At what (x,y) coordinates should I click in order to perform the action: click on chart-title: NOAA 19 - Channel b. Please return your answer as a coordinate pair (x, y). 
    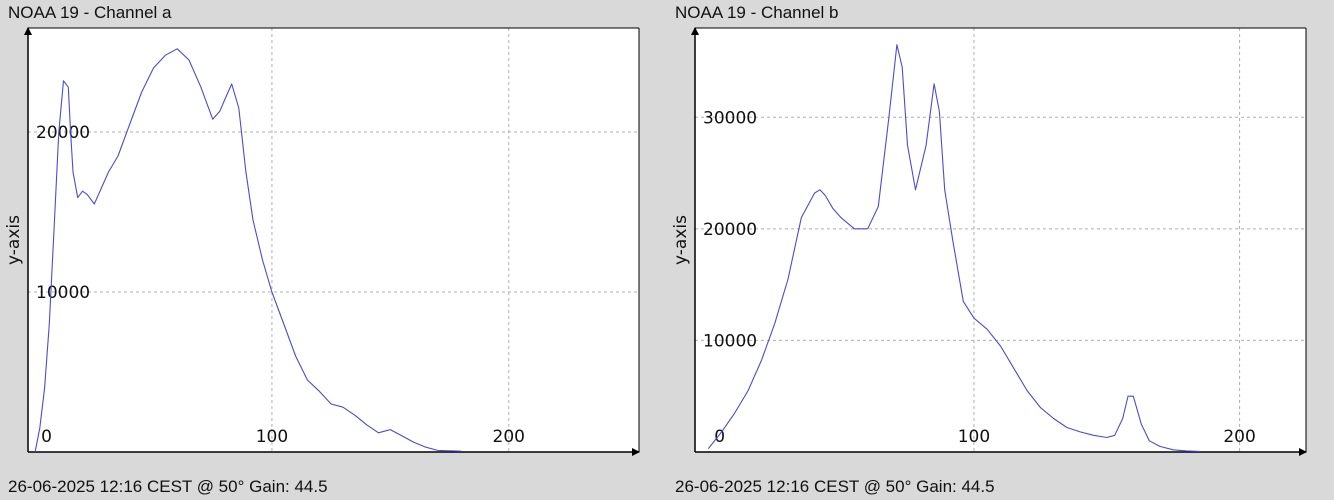
    Looking at the image, I should click on (757, 12).